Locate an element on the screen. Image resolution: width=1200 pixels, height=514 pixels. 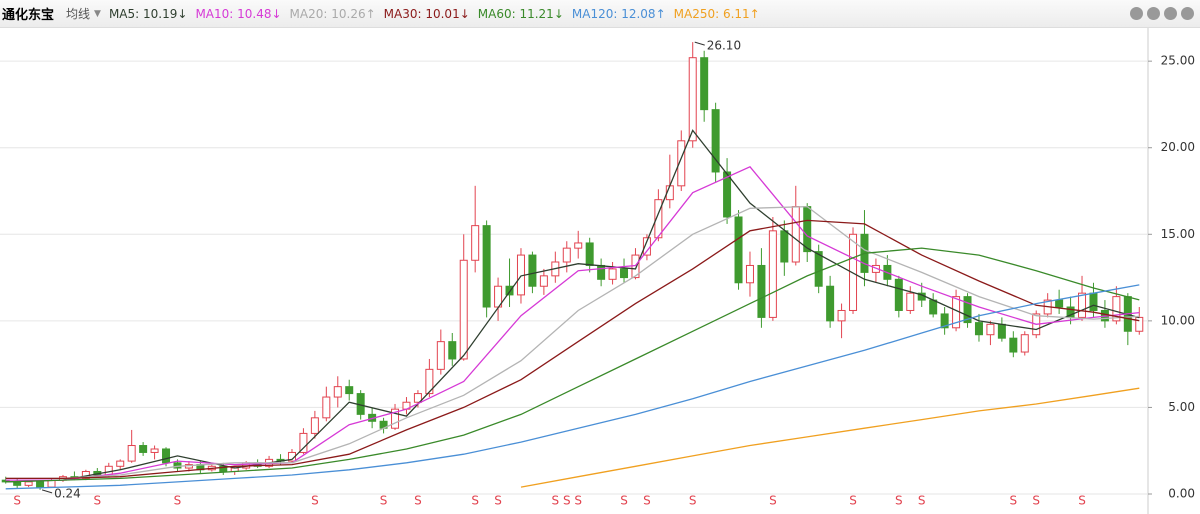
dropdown-caret: ▼ is located at coordinates (97, 13).